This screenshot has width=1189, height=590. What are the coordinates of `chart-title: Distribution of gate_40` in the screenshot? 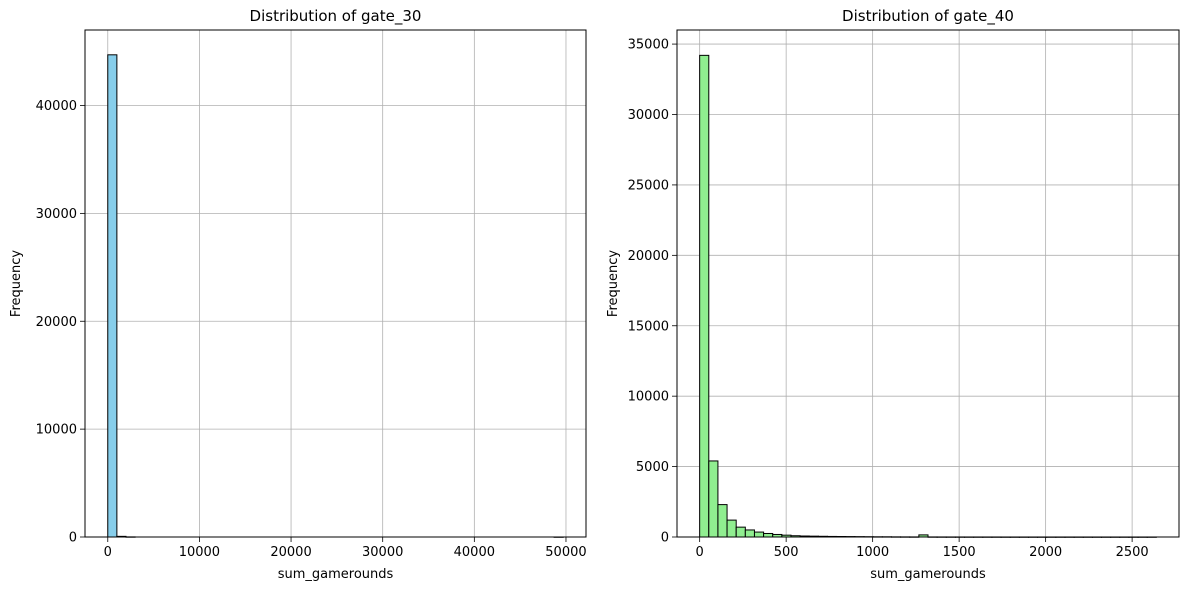 It's located at (928, 16).